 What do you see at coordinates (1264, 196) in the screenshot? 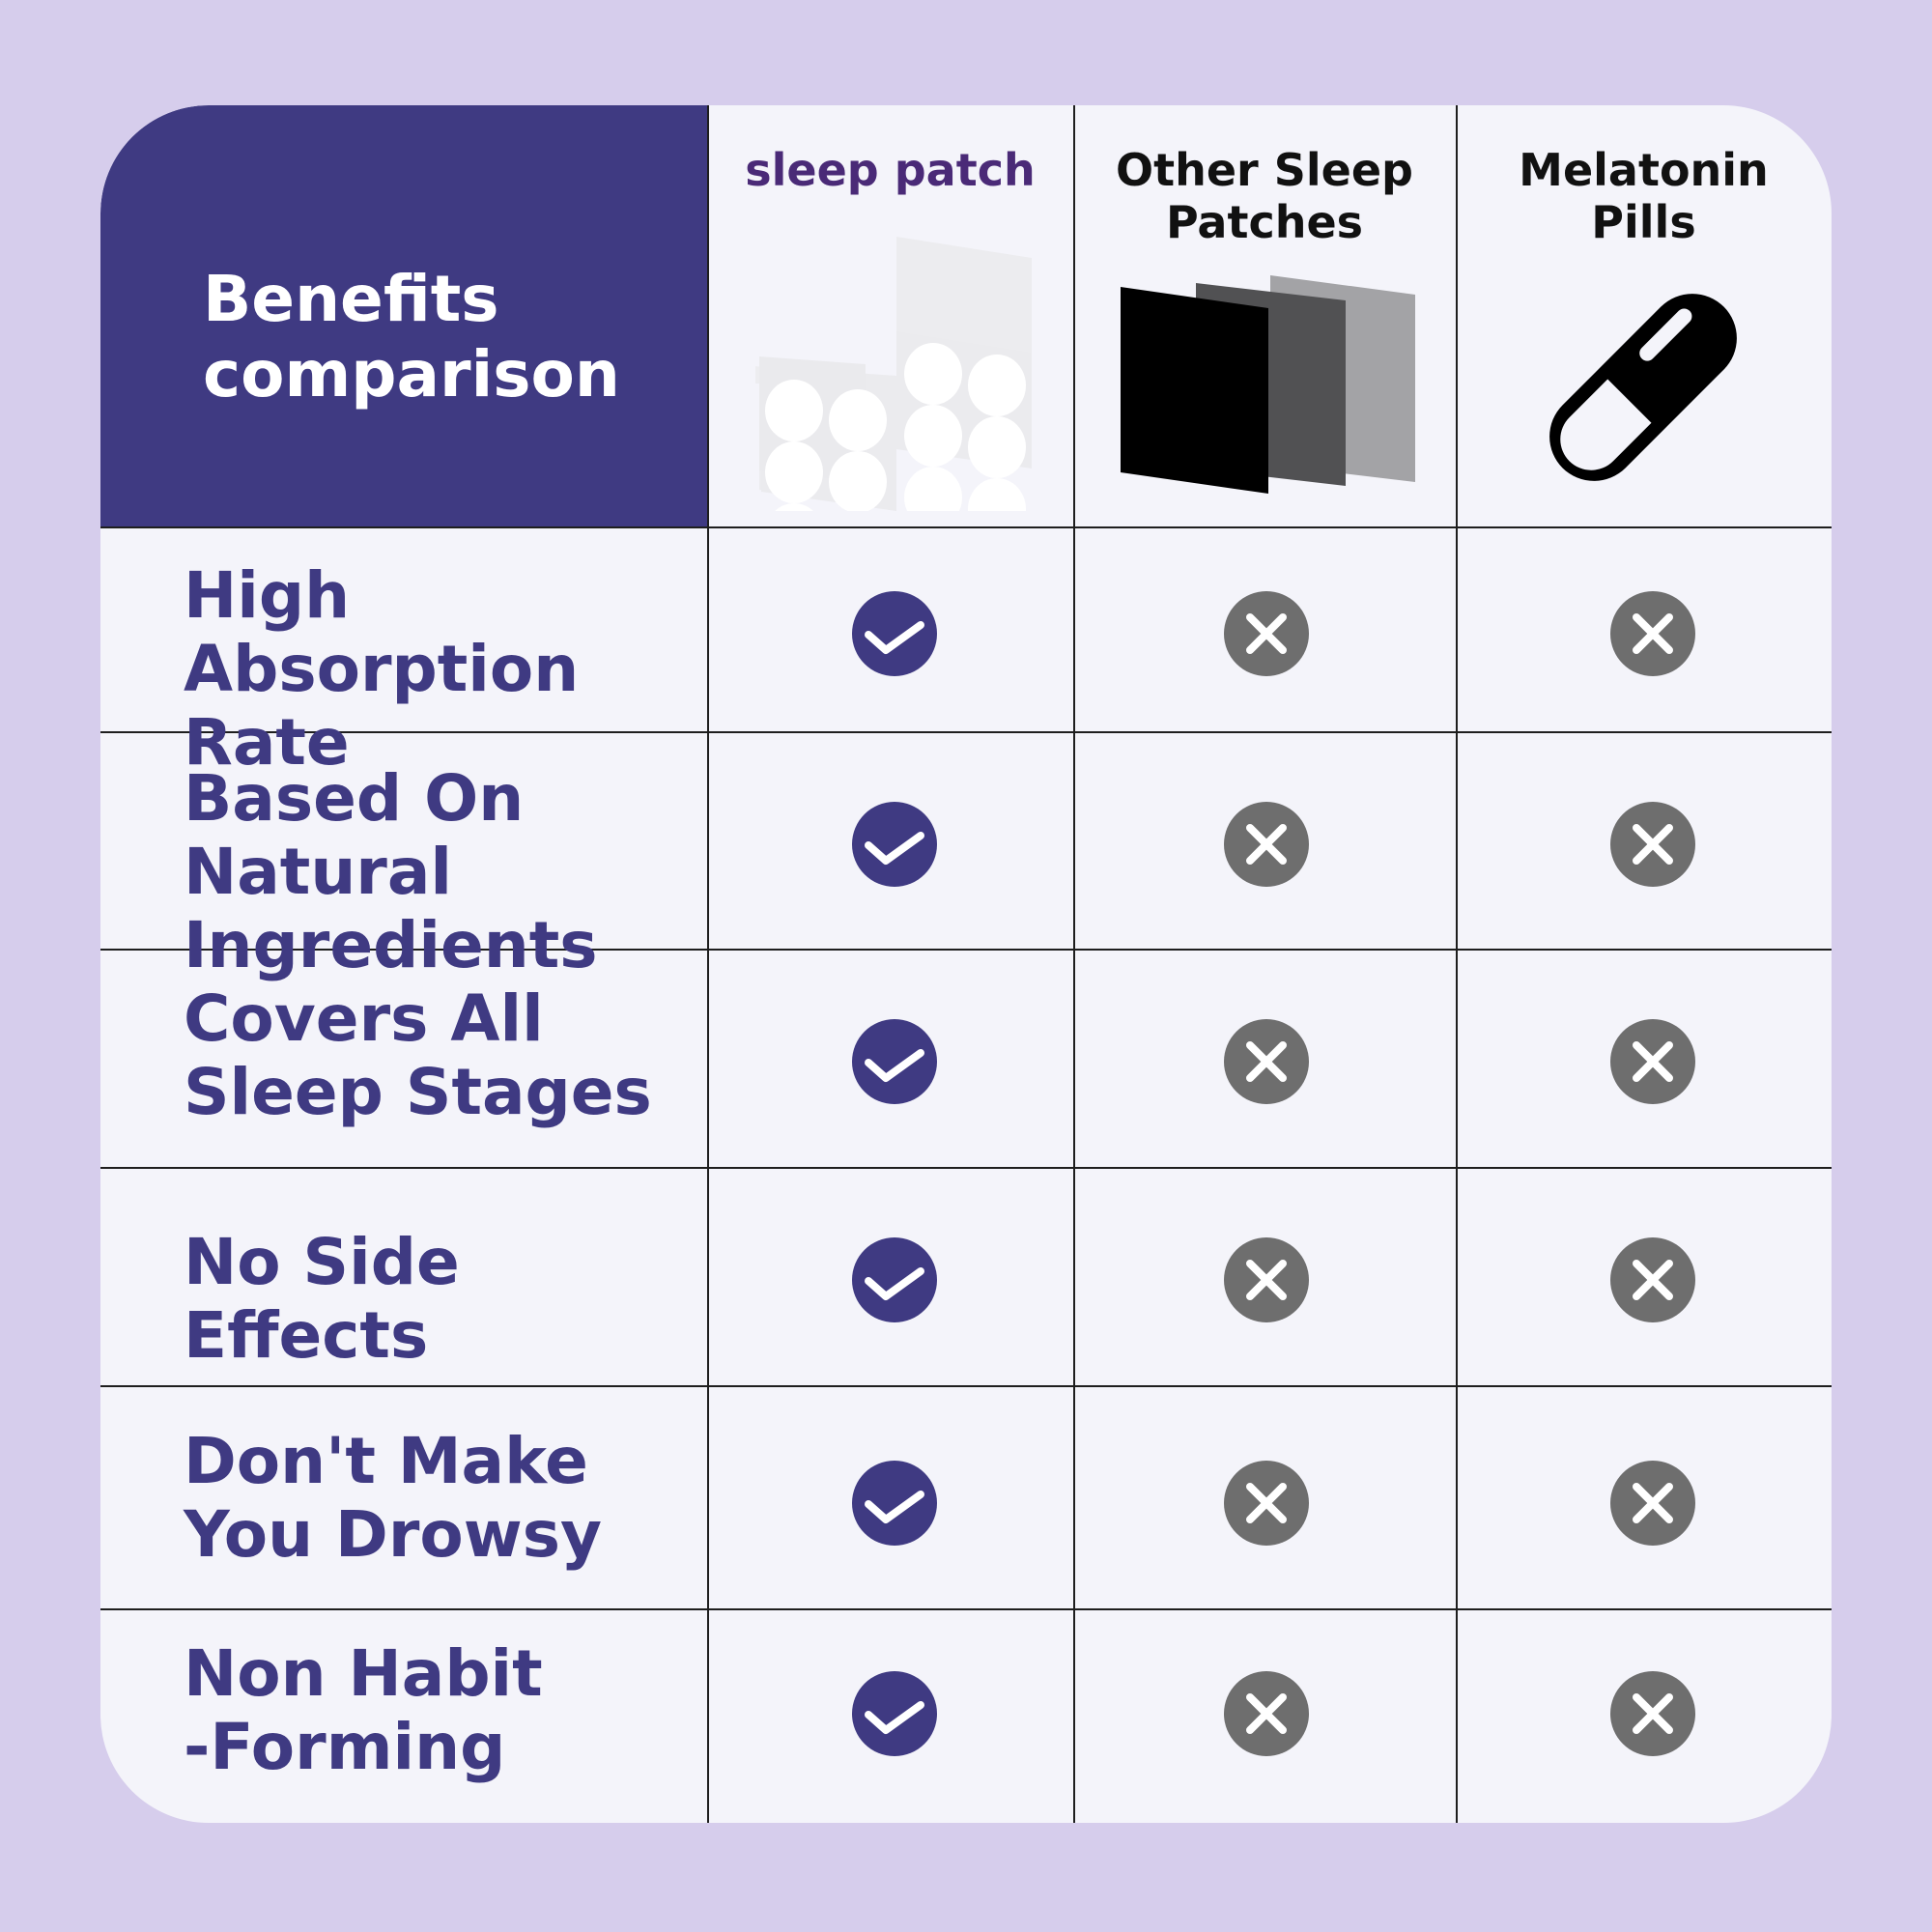
I see `column-header-other-sleep-patches: Other Sleep Patches` at bounding box center [1264, 196].